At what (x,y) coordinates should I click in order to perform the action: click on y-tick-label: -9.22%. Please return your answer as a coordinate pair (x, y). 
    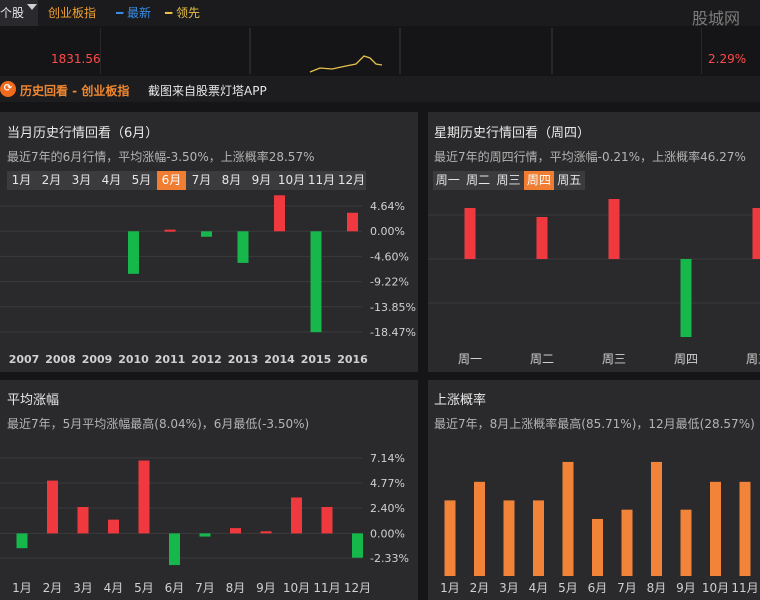
    Looking at the image, I should click on (389, 282).